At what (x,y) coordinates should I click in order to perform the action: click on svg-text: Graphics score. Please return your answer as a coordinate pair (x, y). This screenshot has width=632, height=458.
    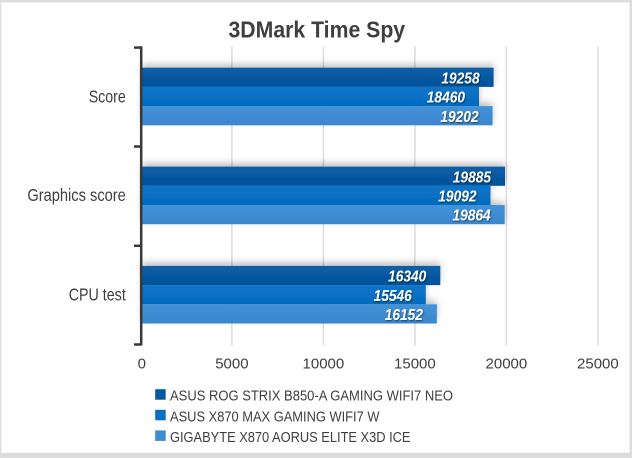
    Looking at the image, I should click on (76, 195).